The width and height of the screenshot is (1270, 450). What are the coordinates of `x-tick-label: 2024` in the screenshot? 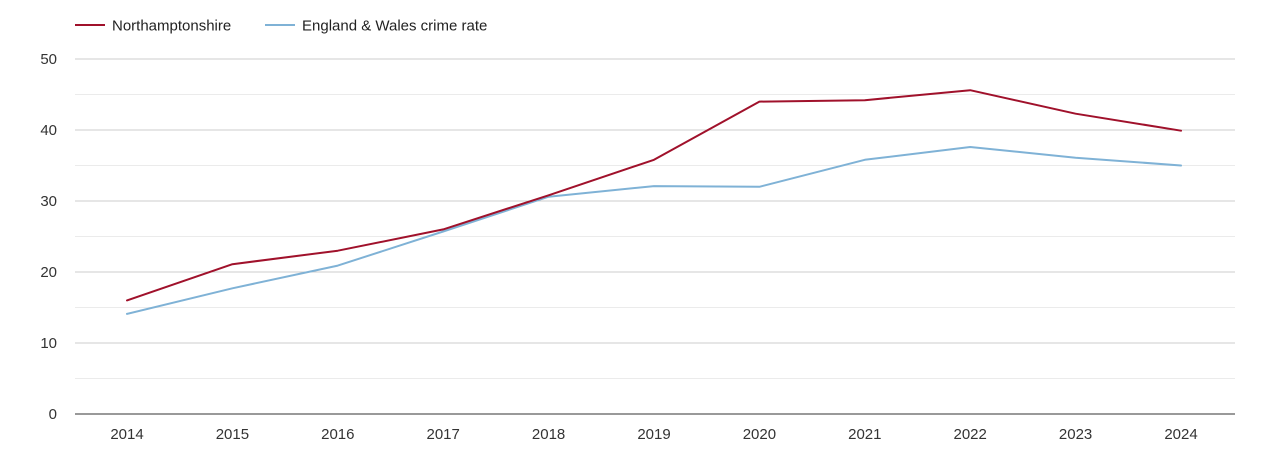 It's located at (1180, 434).